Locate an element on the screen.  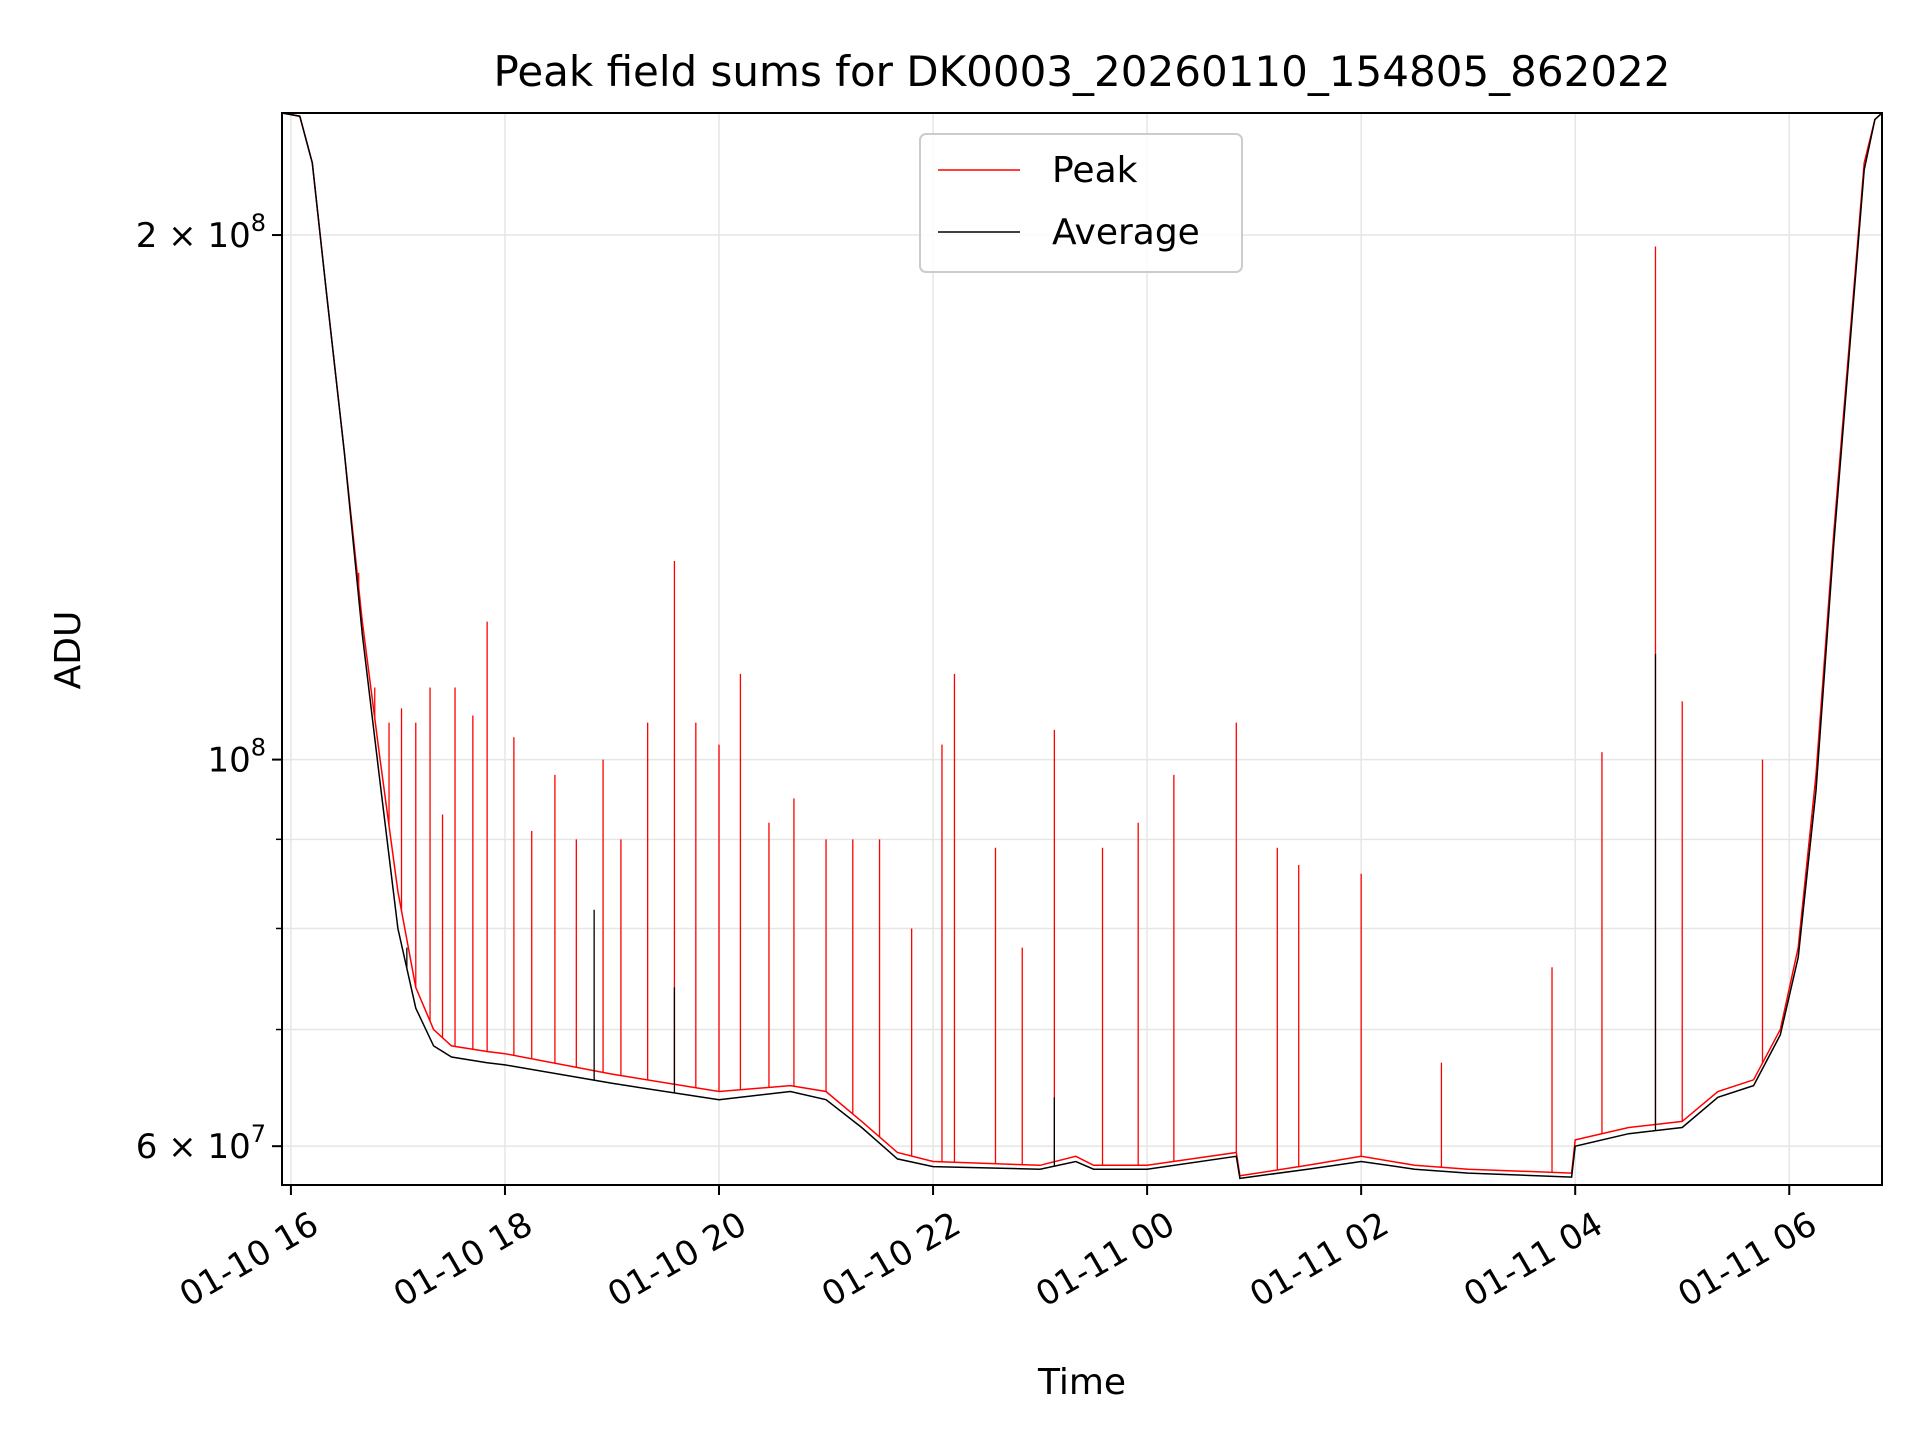
y-tick-label: 108 is located at coordinates (236, 757).